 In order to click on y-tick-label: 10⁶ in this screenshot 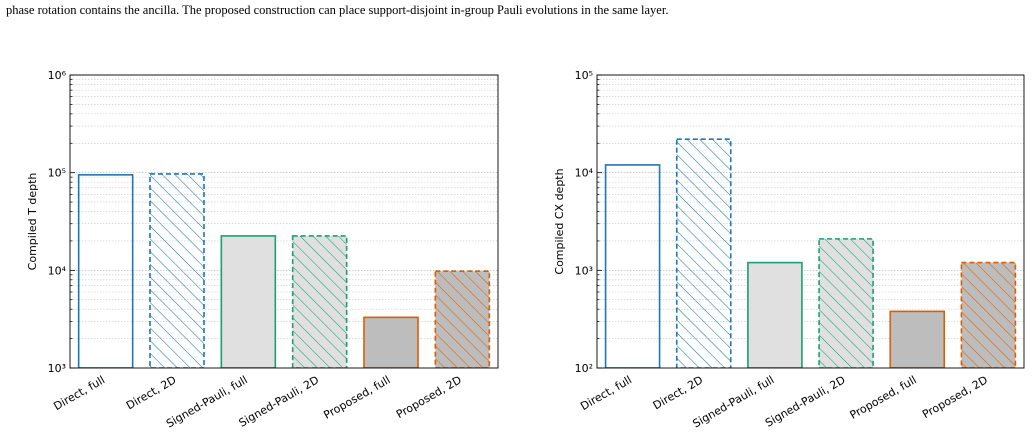, I will do `click(57, 75)`.